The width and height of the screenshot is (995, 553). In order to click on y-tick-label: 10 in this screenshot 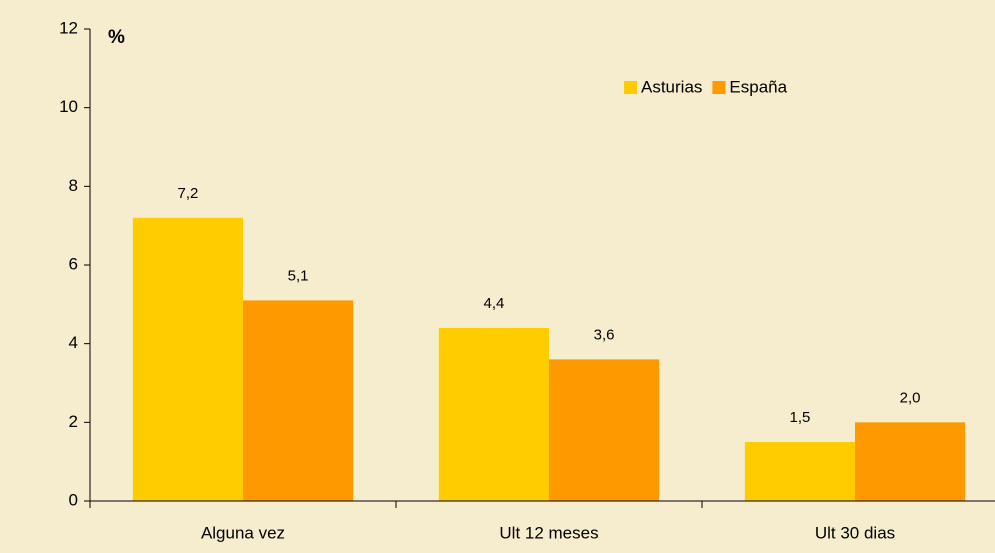, I will do `click(68, 106)`.